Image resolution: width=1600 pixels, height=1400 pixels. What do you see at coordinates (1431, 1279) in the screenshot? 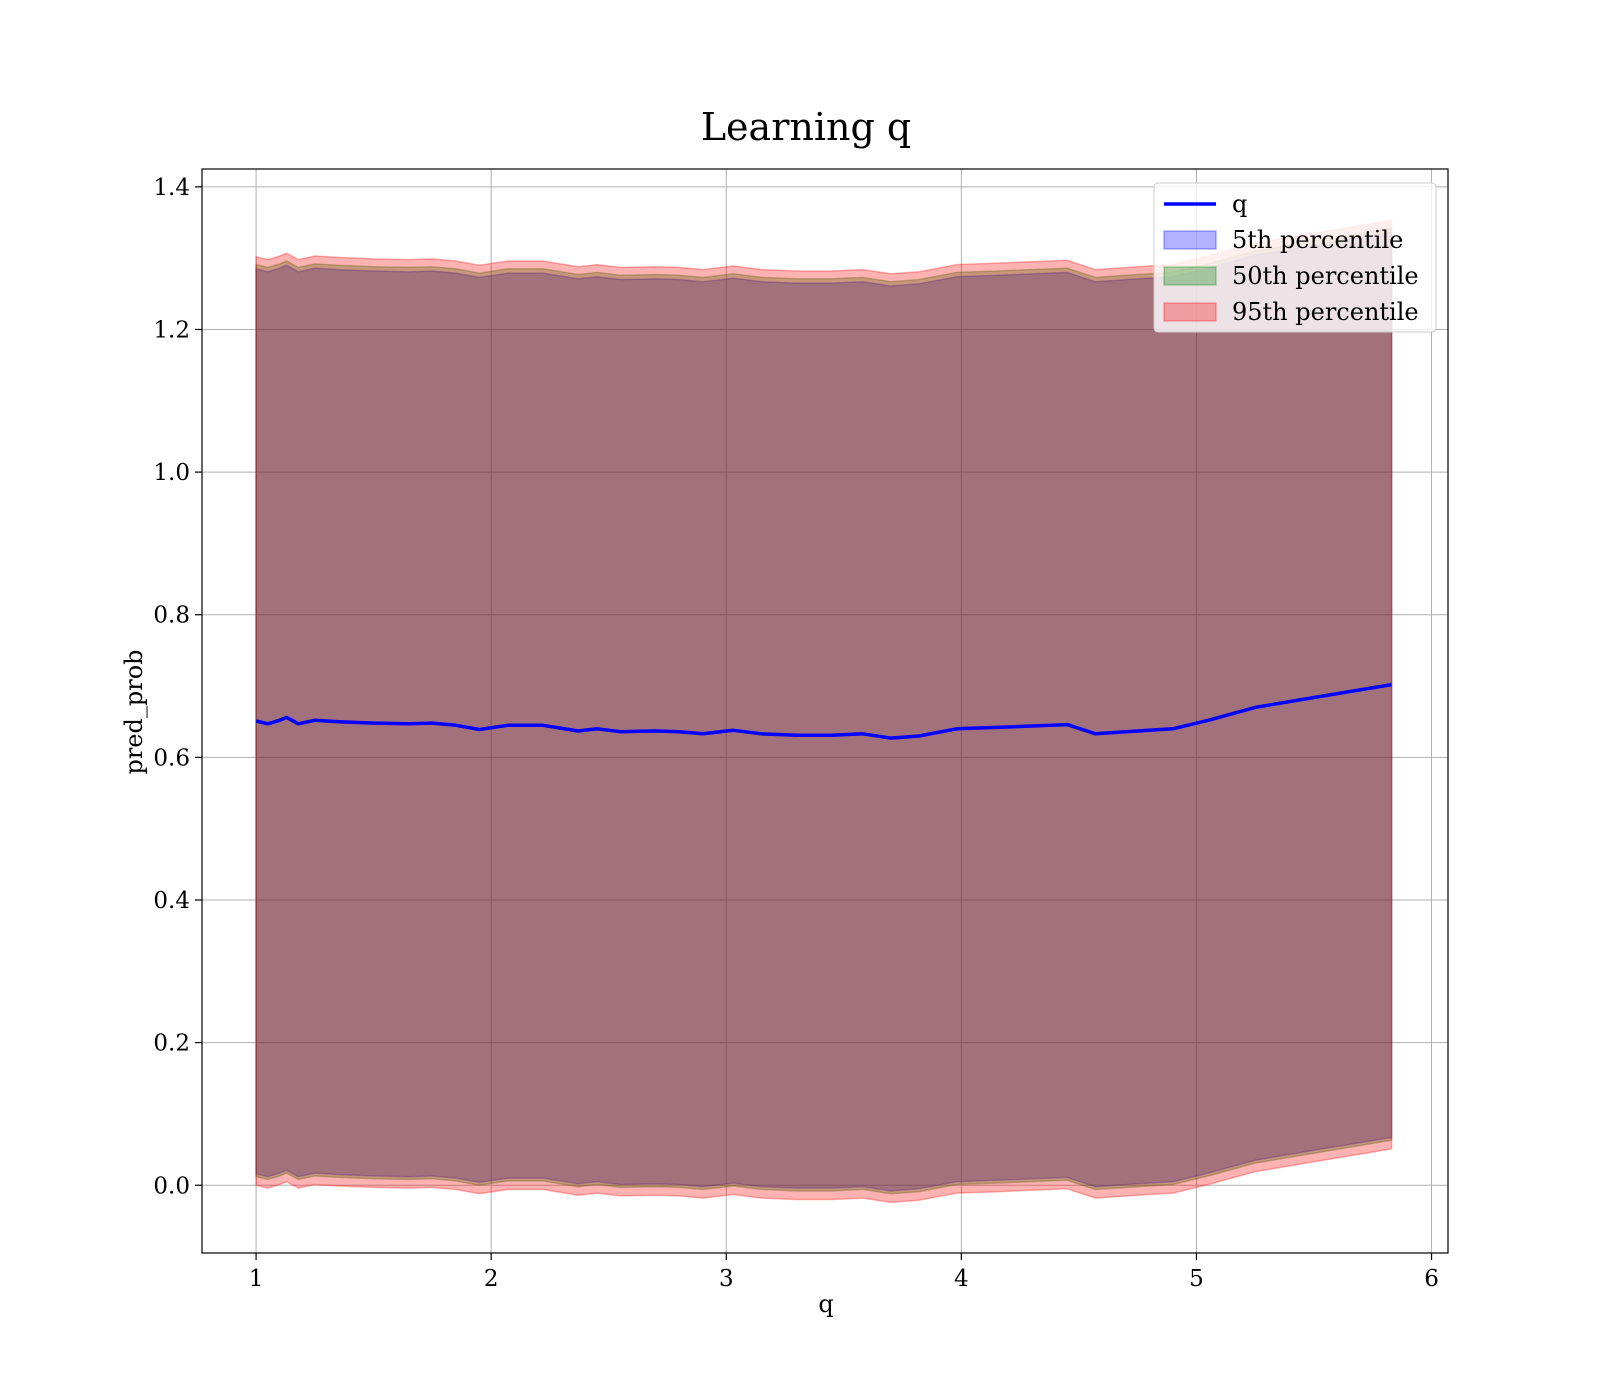
I see `x-tick-label-5: 6` at bounding box center [1431, 1279].